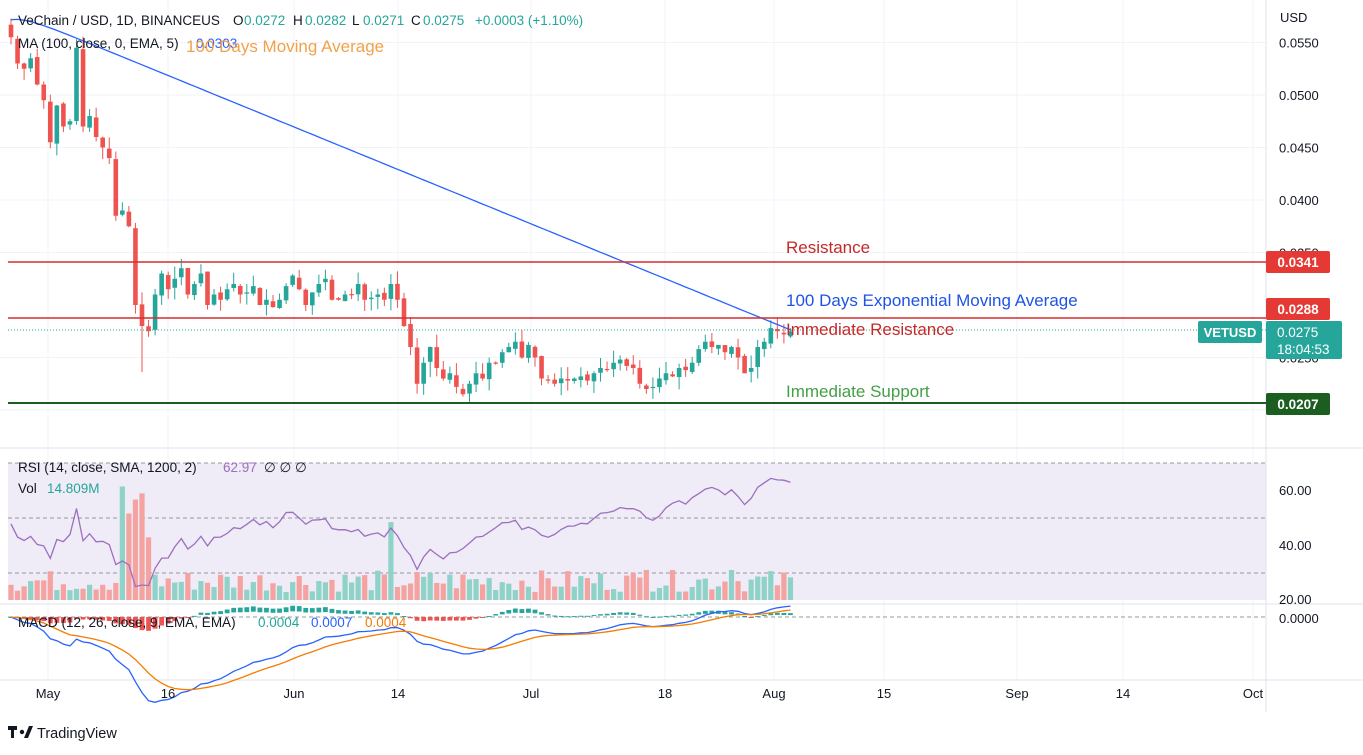 This screenshot has width=1363, height=755. What do you see at coordinates (77, 734) in the screenshot?
I see `brand-name: TradingView` at bounding box center [77, 734].